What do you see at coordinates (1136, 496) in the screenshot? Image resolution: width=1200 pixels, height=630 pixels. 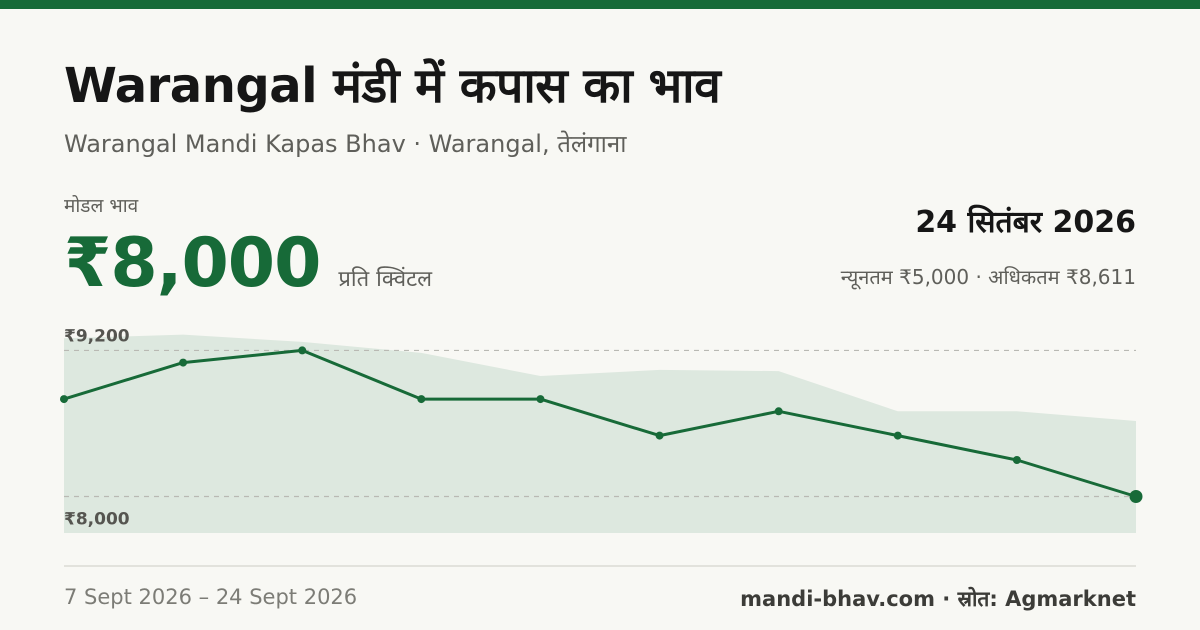 I see `latest-price-point` at bounding box center [1136, 496].